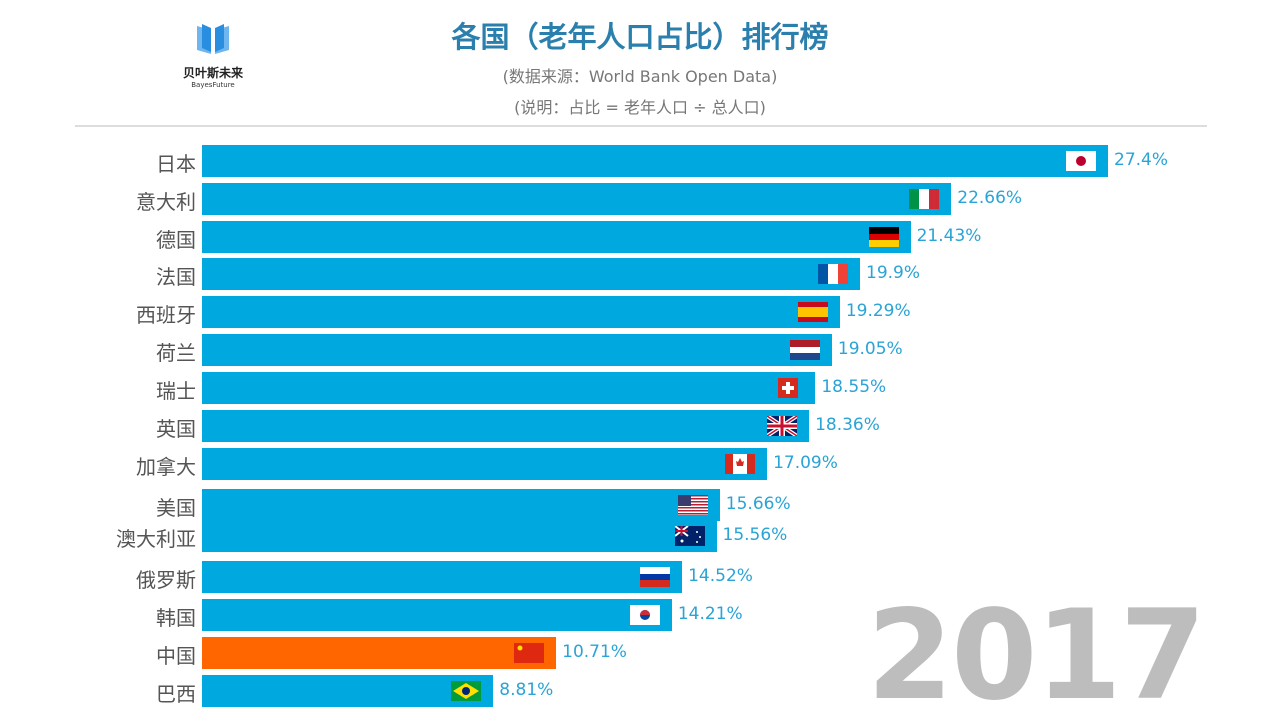  I want to click on category-label: 巴西, so click(176, 694).